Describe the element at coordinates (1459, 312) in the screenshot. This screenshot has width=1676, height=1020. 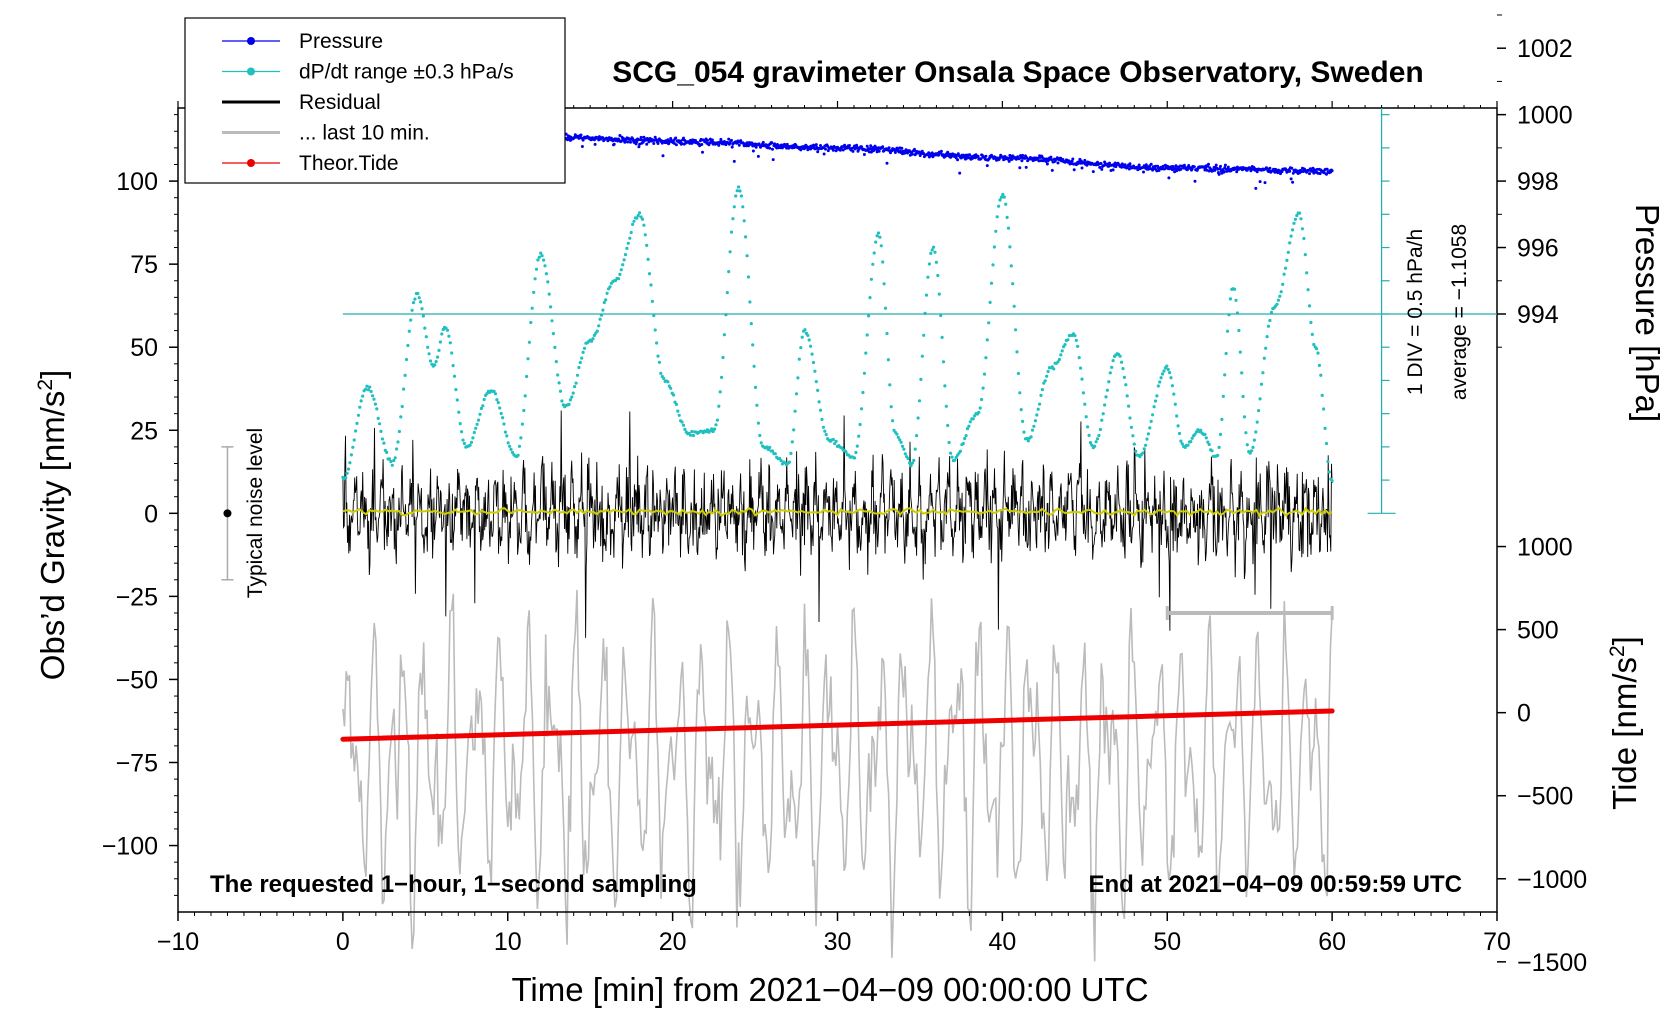
I see `dpdt-average-label: average = −1.1058` at that location.